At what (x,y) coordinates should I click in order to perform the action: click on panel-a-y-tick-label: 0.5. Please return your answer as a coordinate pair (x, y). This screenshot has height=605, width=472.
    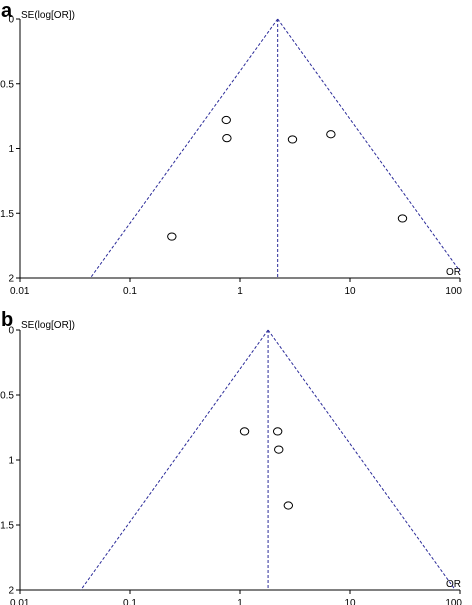
    Looking at the image, I should click on (7, 84).